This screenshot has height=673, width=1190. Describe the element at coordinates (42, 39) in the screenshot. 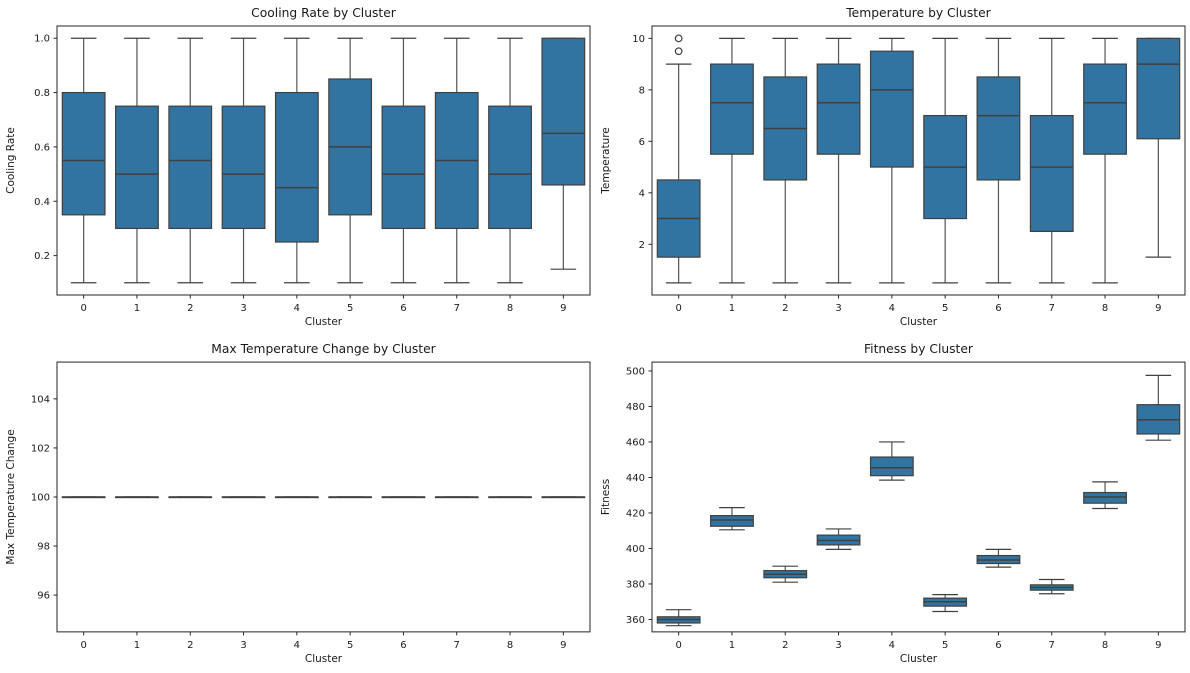

I see `y-tick-label: 1.0` at that location.